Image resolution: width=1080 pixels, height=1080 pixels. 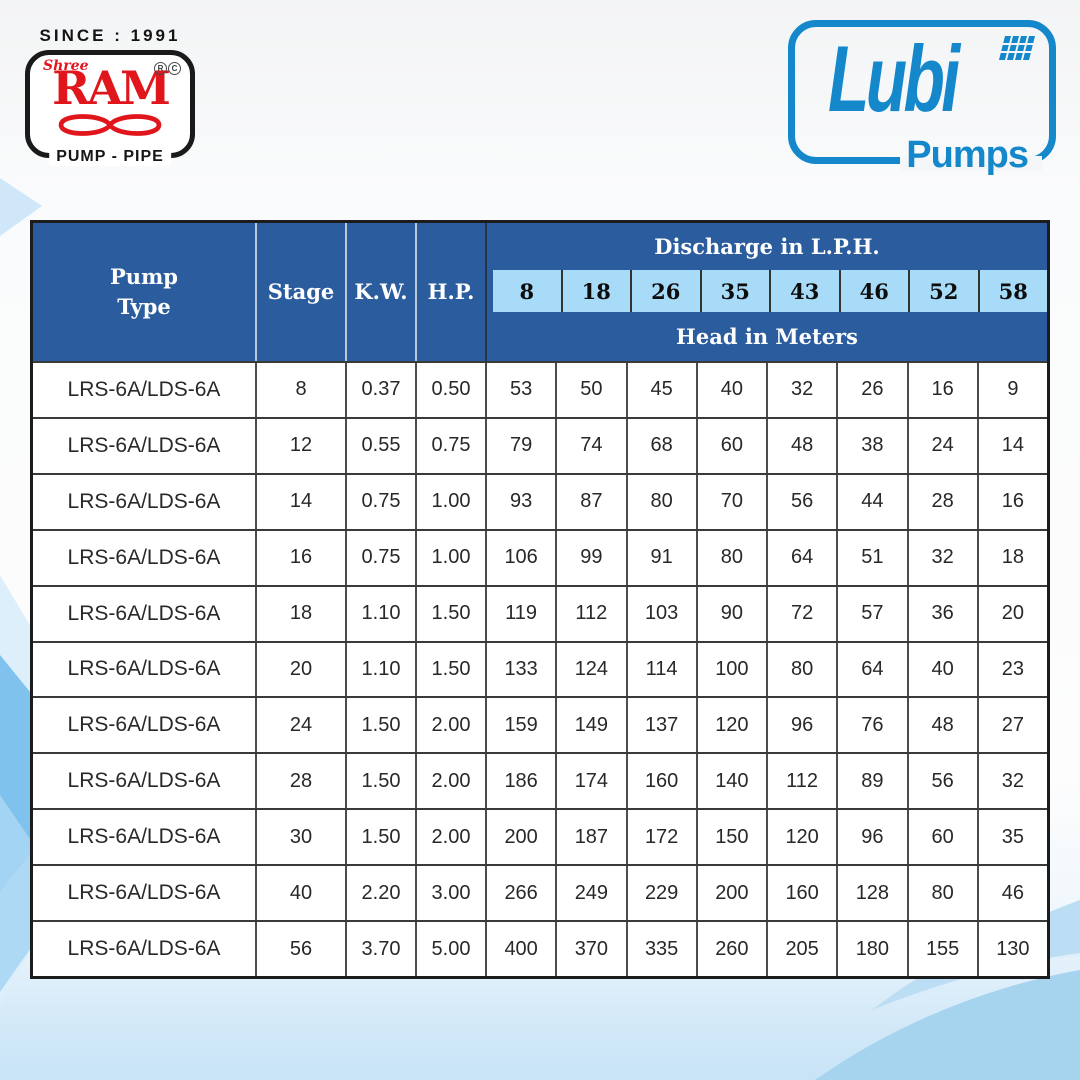 I want to click on head-value-cell: 120, so click(x=733, y=725).